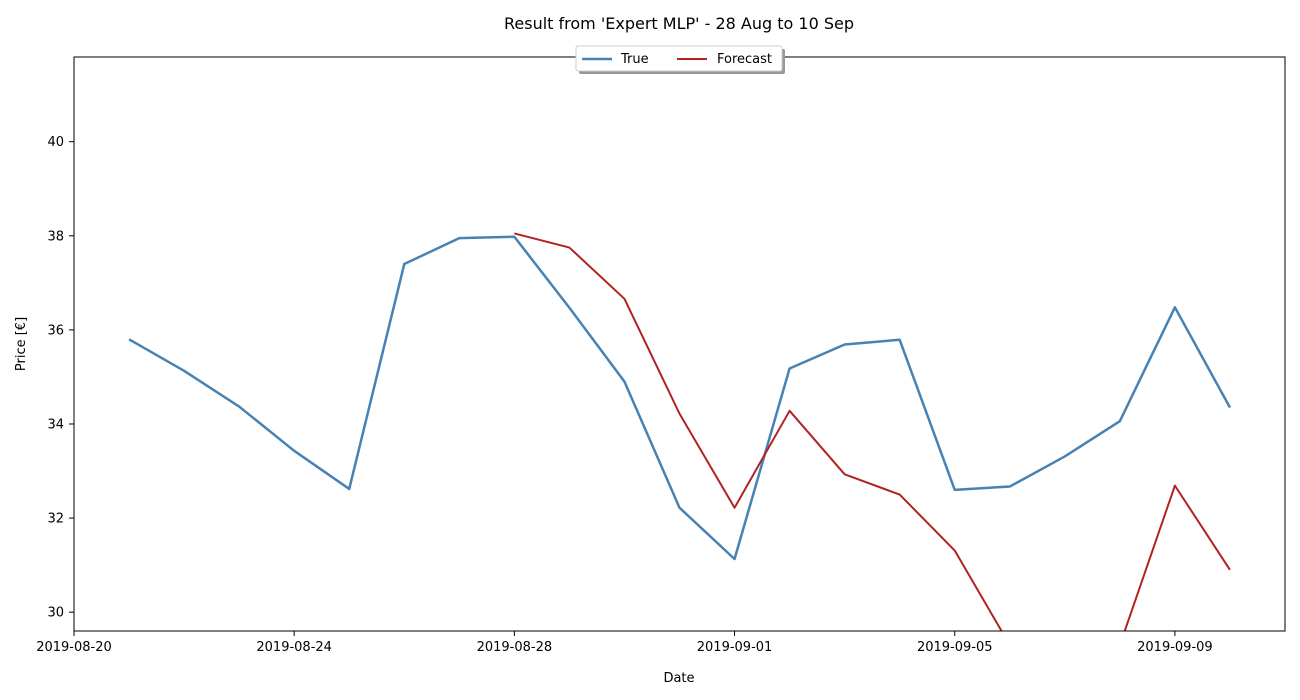  What do you see at coordinates (74, 647) in the screenshot?
I see `x-tick-label: 2019-08-20` at bounding box center [74, 647].